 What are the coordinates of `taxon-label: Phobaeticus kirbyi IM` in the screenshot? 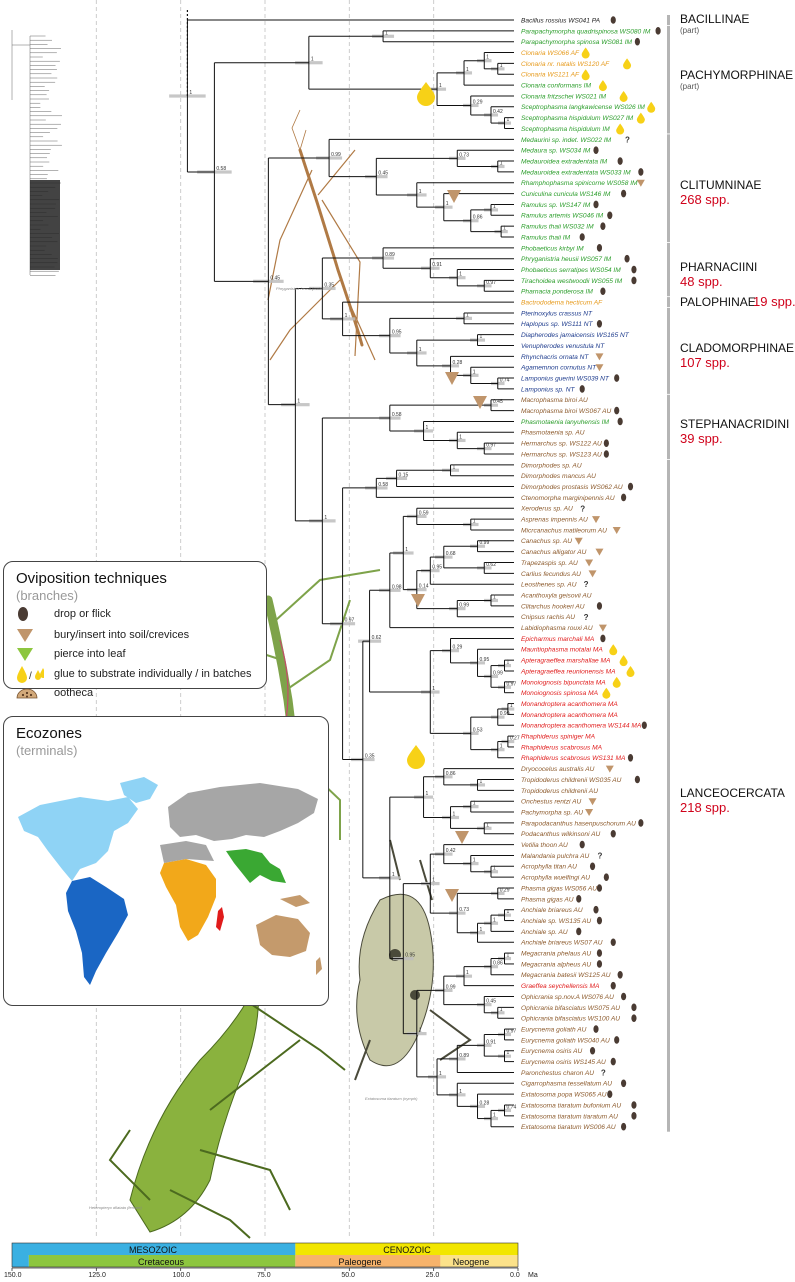 It's located at (552, 248).